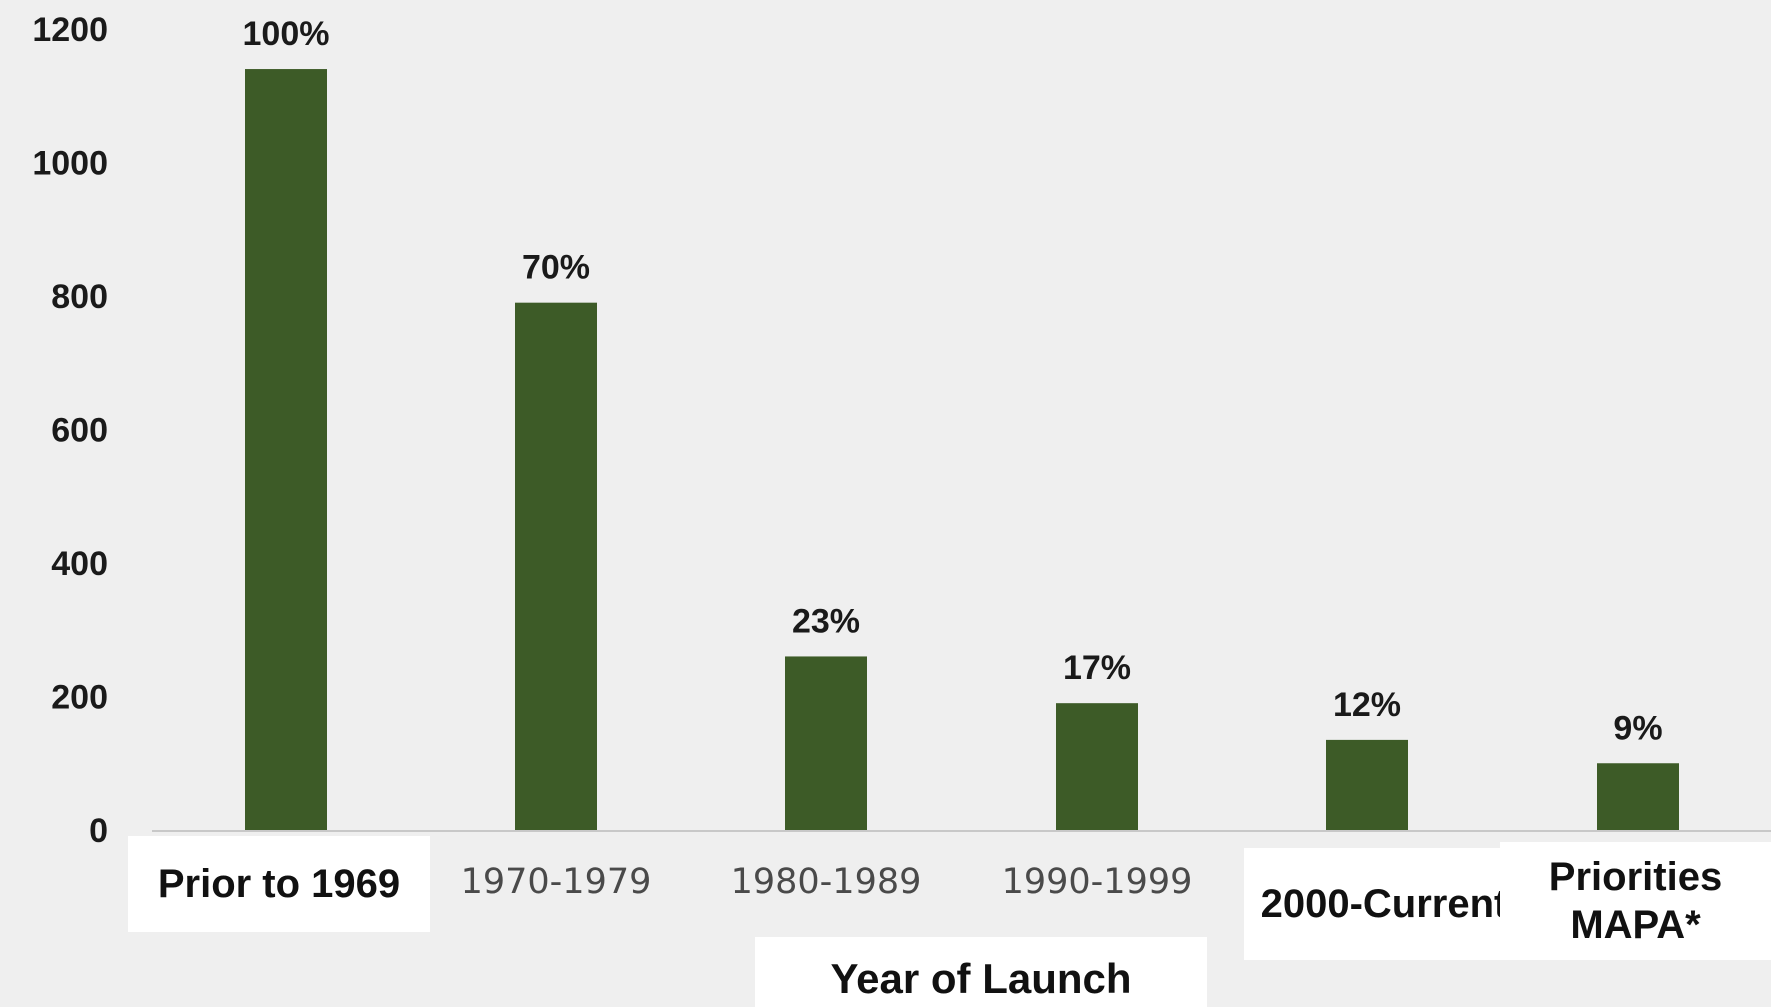 The image size is (1771, 1007). Describe the element at coordinates (1097, 668) in the screenshot. I see `data-label: 17%` at that location.